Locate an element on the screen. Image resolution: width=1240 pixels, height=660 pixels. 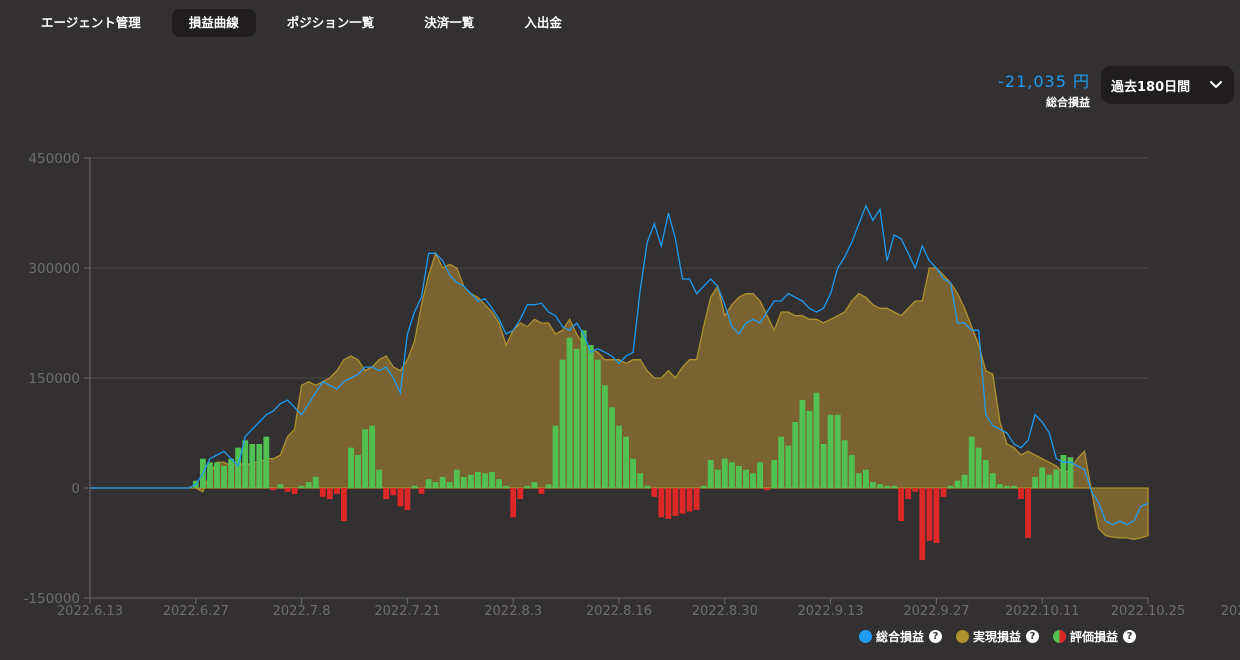
x-tick-label: 2022.9.27 is located at coordinates (936, 611).